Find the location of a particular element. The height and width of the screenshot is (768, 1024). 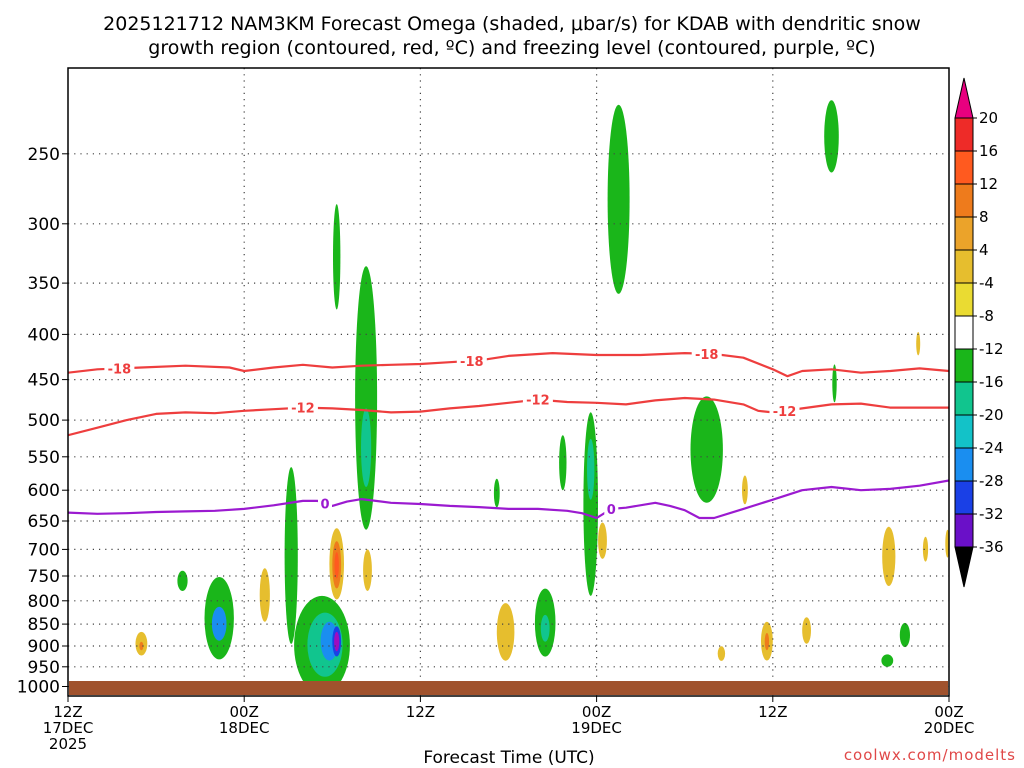

x-tick-label: 18DEC is located at coordinates (244, 728).